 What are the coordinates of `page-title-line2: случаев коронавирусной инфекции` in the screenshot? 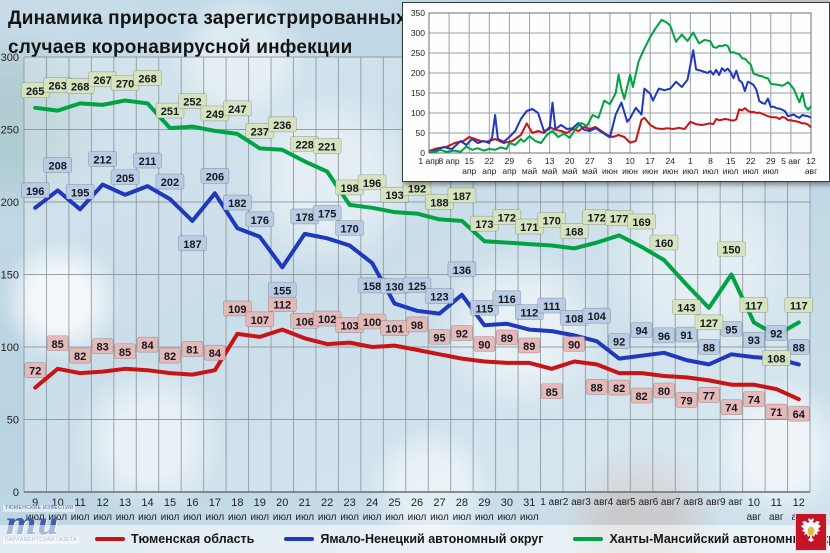 It's located at (180, 48).